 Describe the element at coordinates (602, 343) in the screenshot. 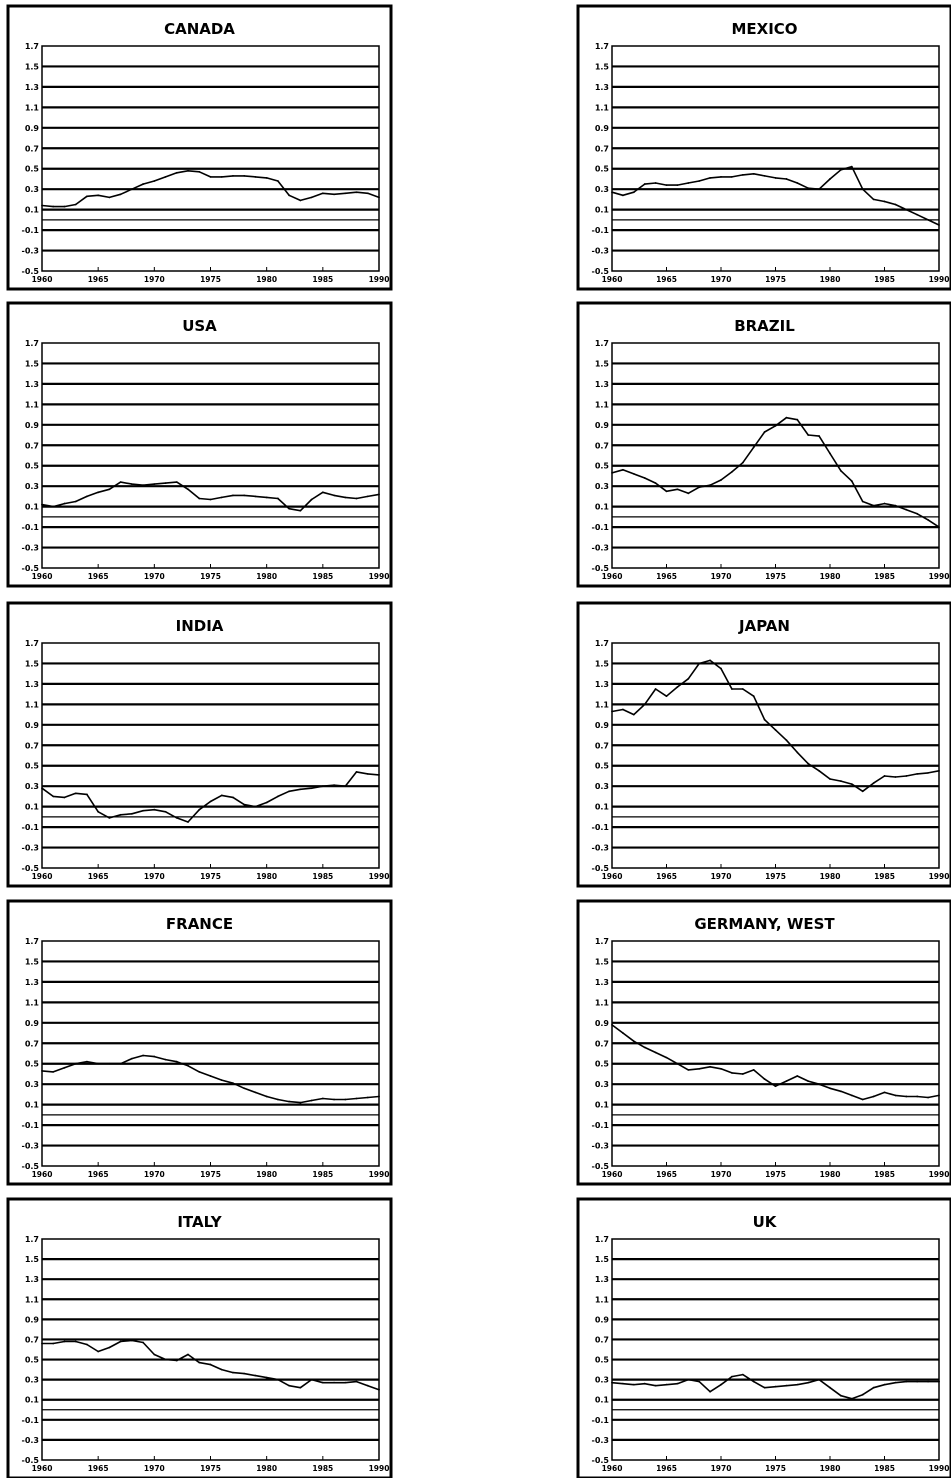

I see `y-tick-label: 1.7` at that location.